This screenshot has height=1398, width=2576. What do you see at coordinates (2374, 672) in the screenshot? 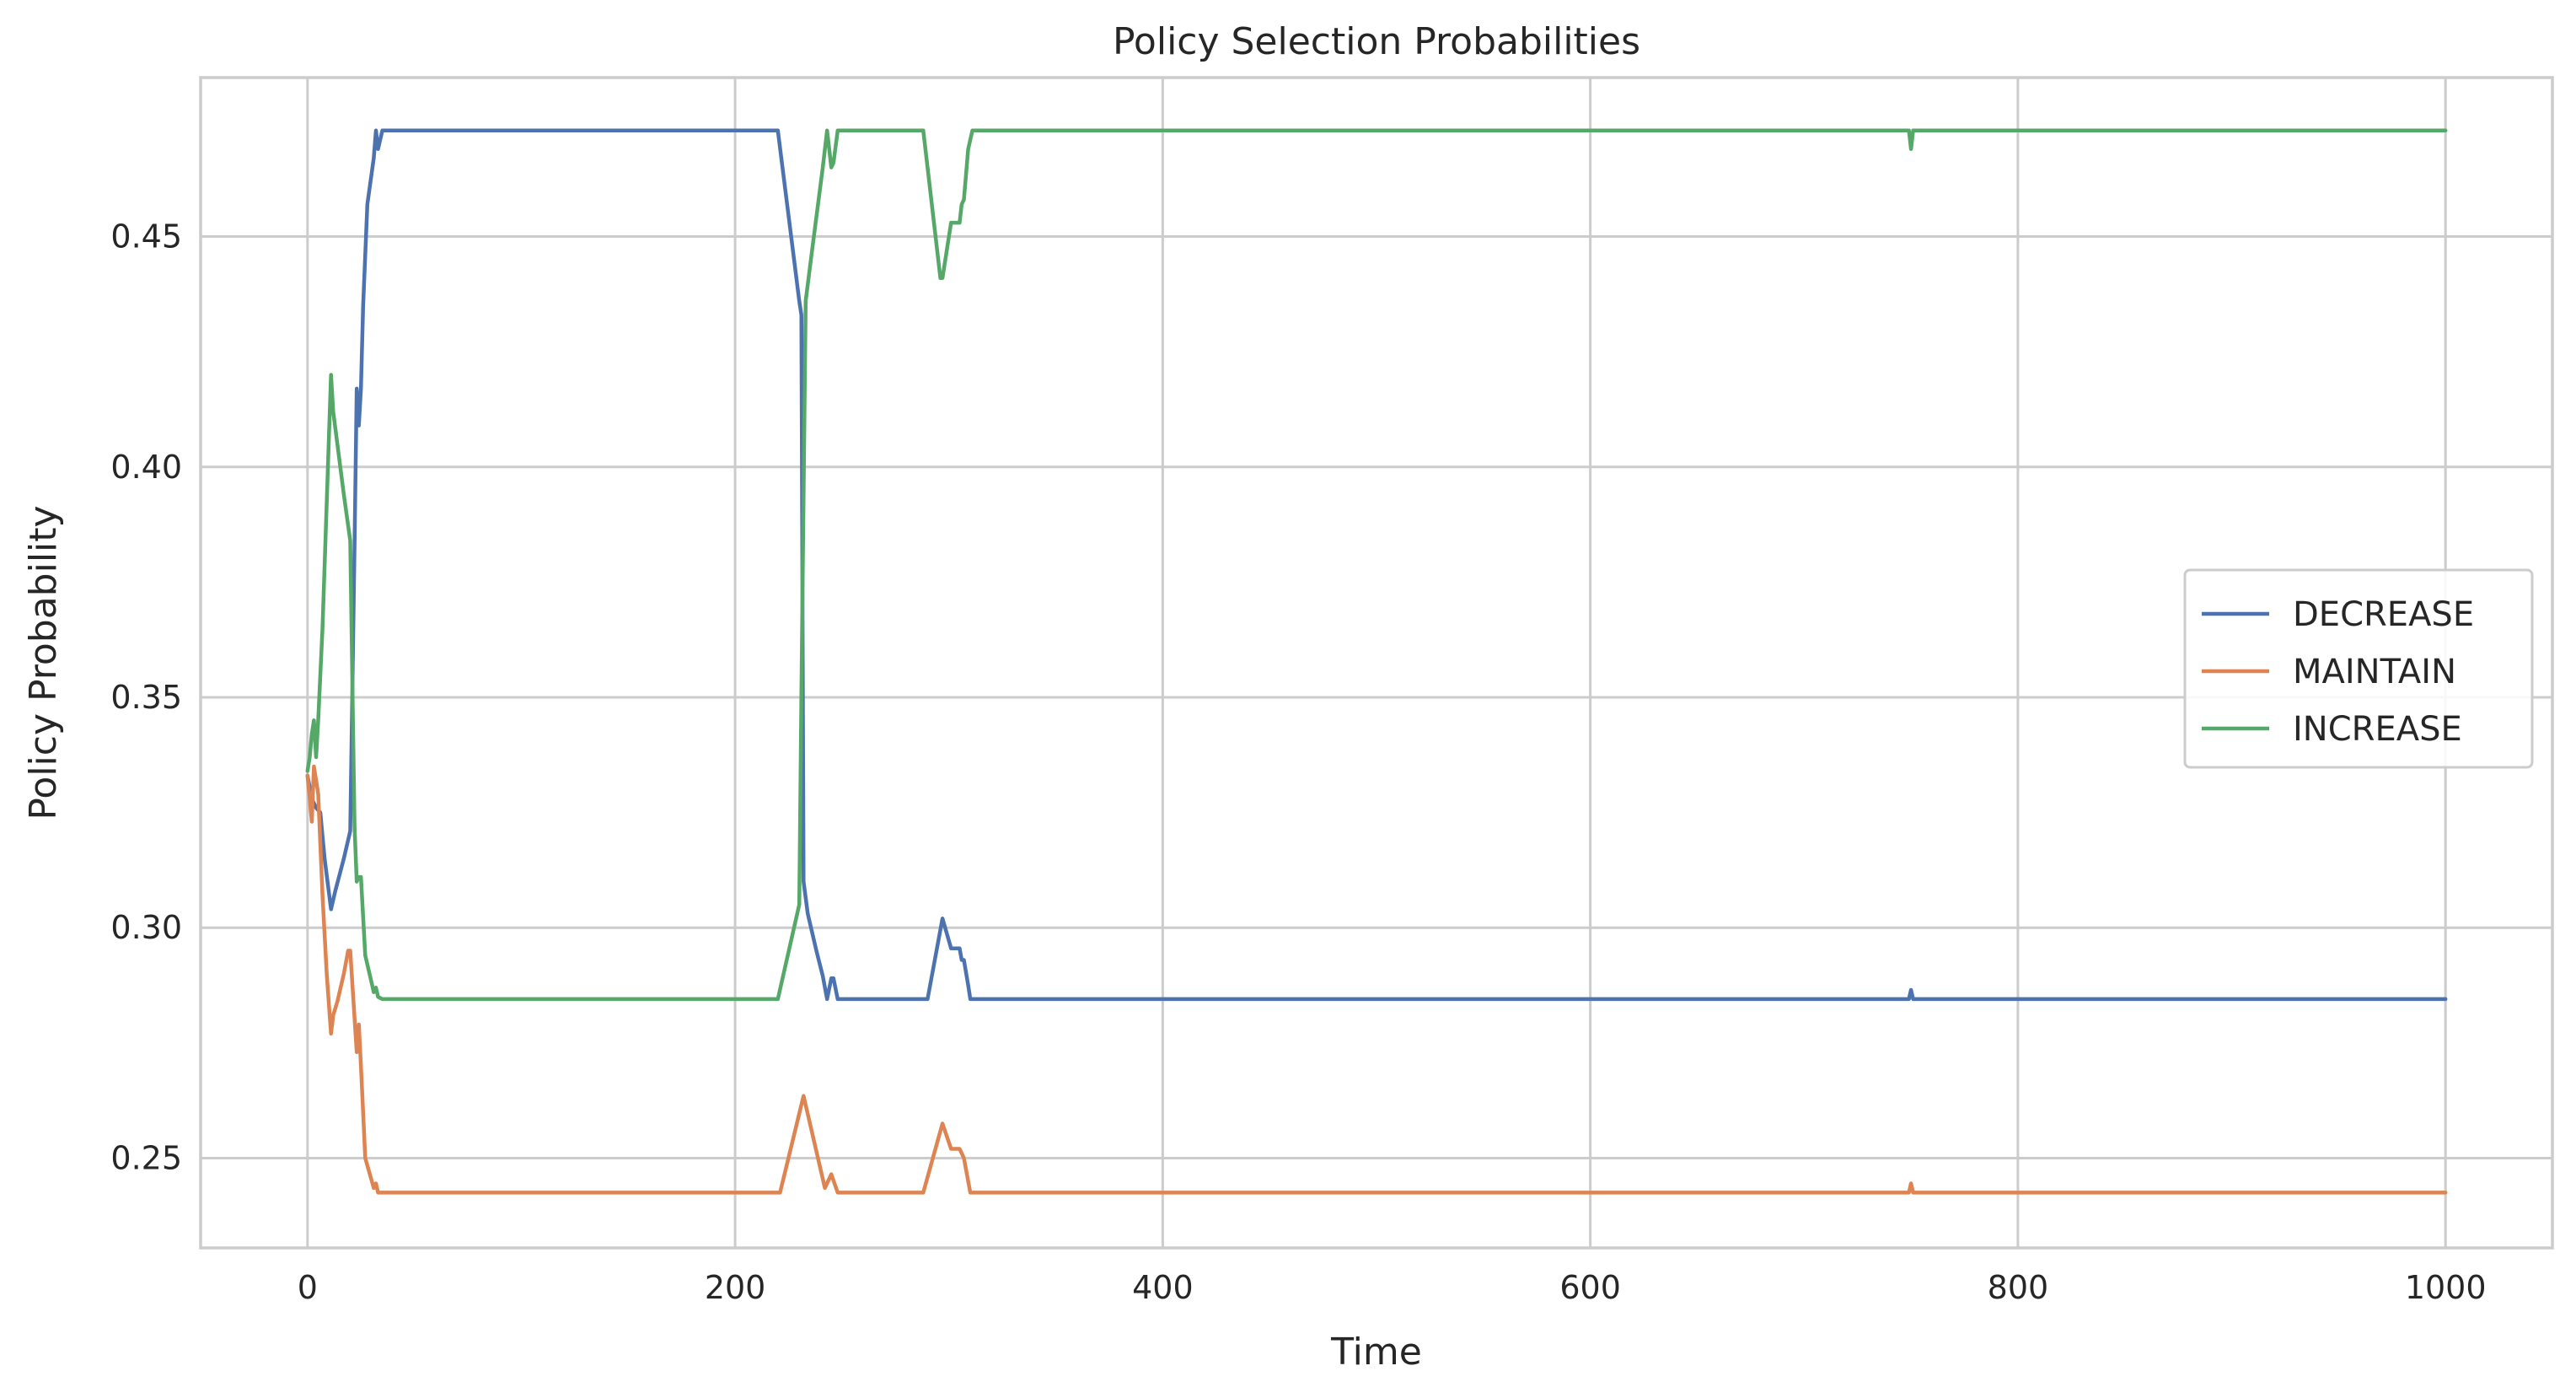
I see `legend-label-maintain: MAINTAIN` at bounding box center [2374, 672].